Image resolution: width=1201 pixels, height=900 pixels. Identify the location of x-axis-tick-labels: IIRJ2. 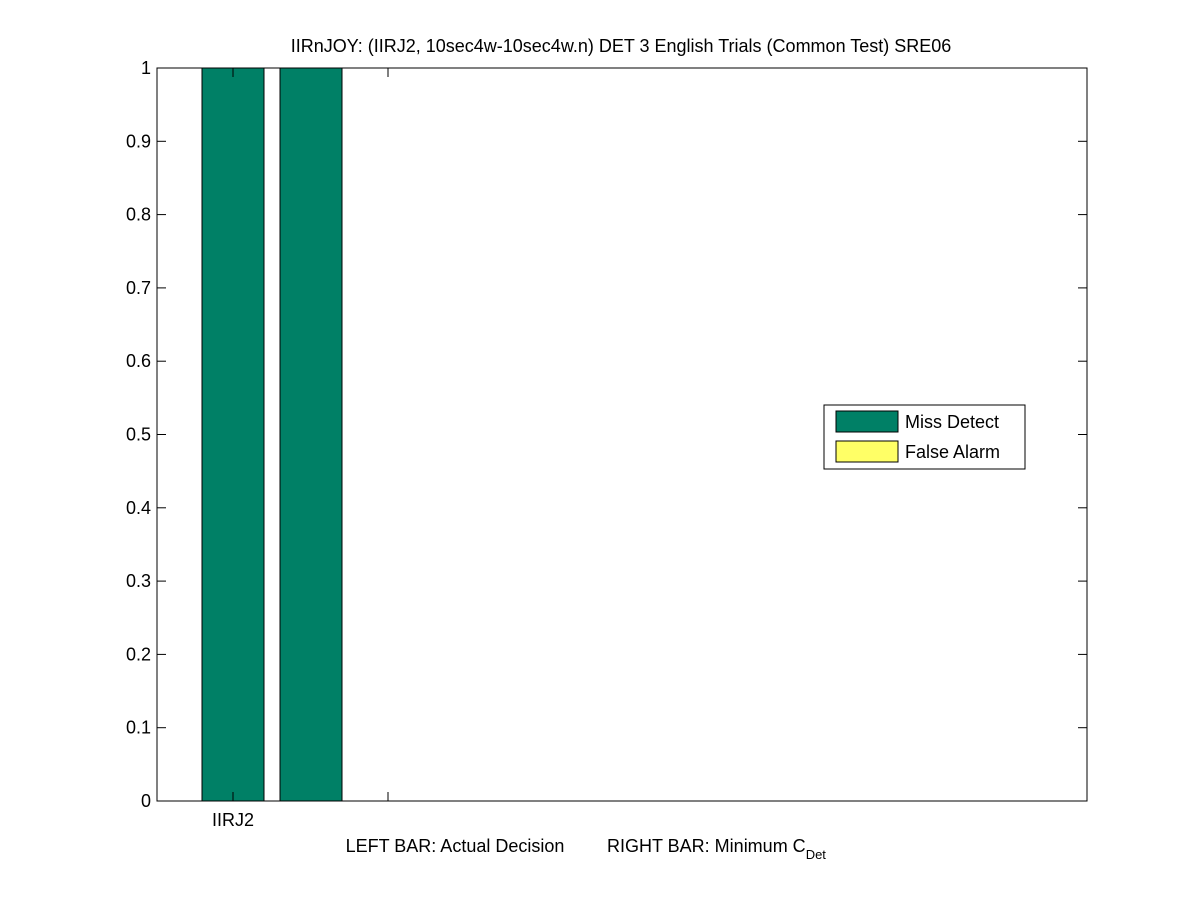
(233, 820).